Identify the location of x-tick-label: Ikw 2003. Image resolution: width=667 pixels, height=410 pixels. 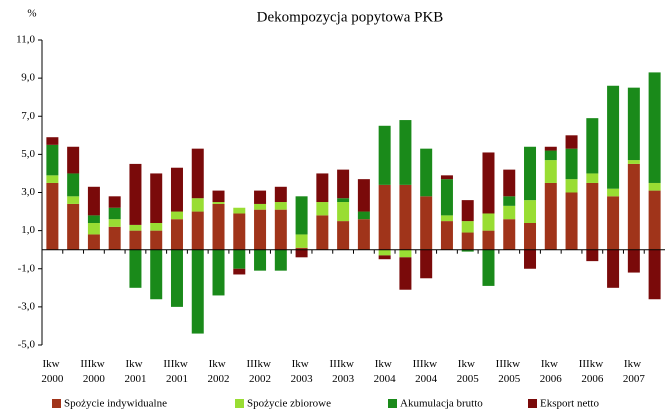
(302, 371).